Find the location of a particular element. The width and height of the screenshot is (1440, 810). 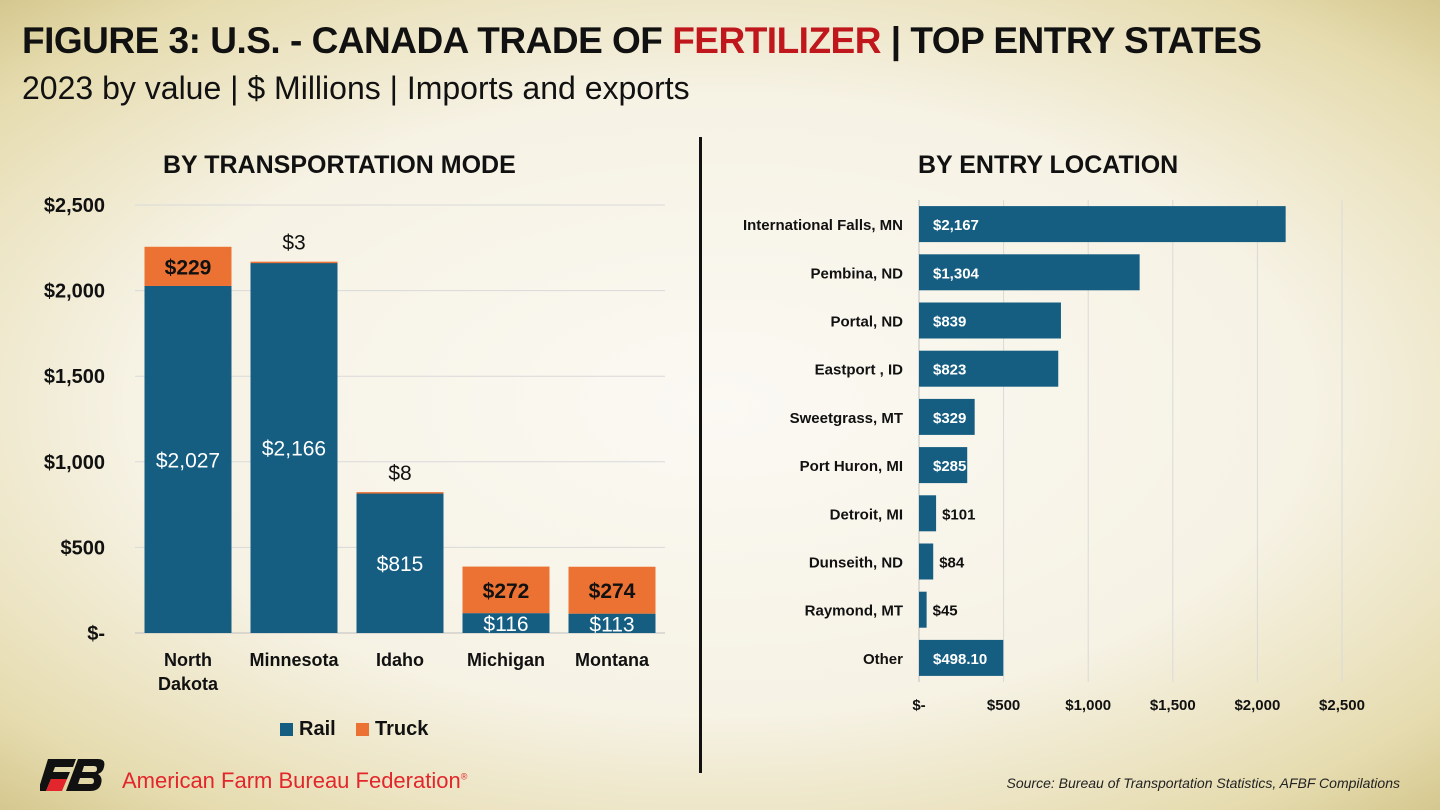

legend-swatch-truck is located at coordinates (362, 729).